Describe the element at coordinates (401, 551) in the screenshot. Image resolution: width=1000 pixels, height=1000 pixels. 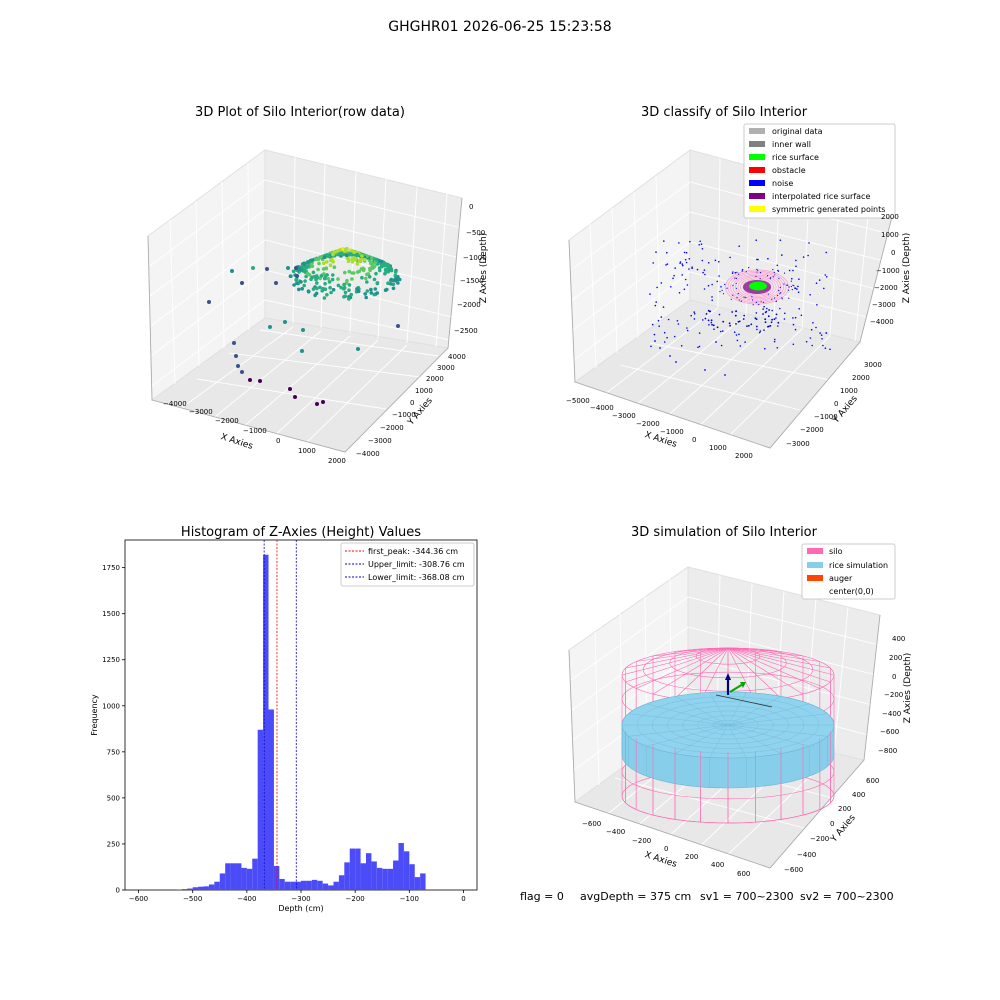
I see `legend-entry-first-peak: first_peak: -344.36 cm` at that location.